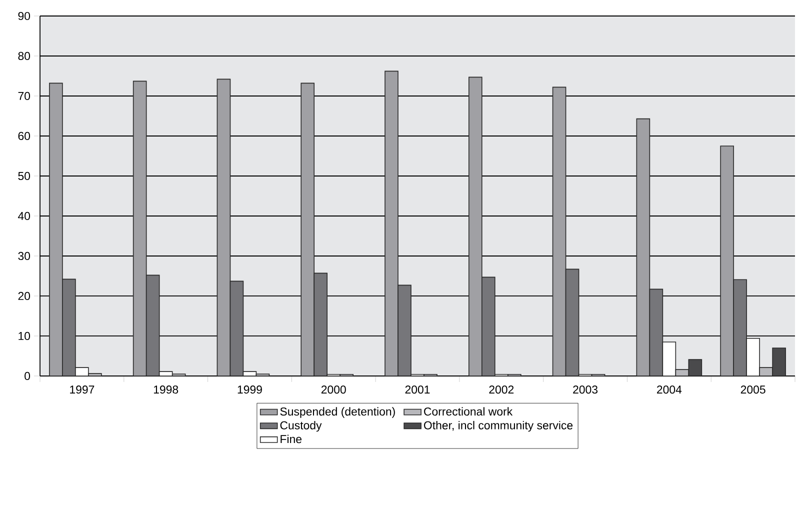 The image size is (804, 519). Describe the element at coordinates (333, 390) in the screenshot. I see `x-tick-label: 2000` at that location.